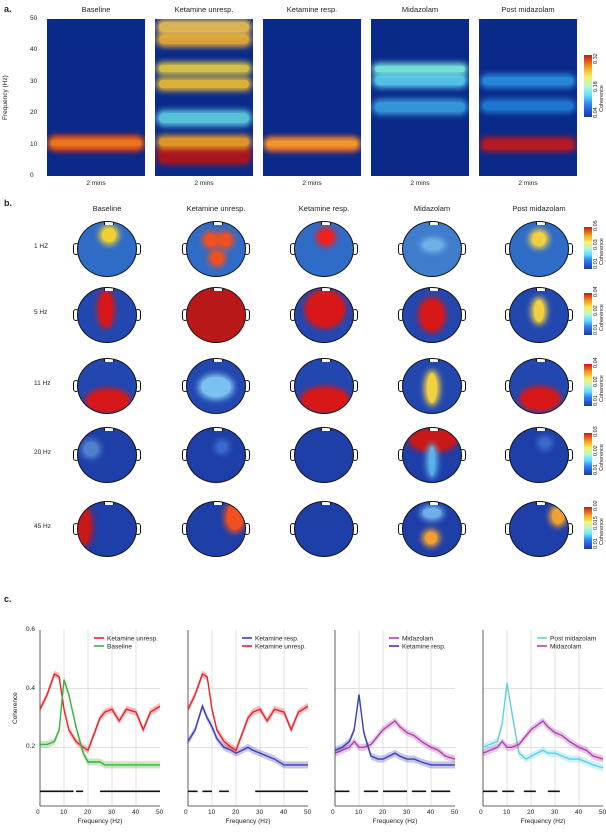 The height and width of the screenshot is (839, 606). Describe the element at coordinates (31, 688) in the screenshot. I see `panel-c-ytick-0.4: 0.4` at that location.